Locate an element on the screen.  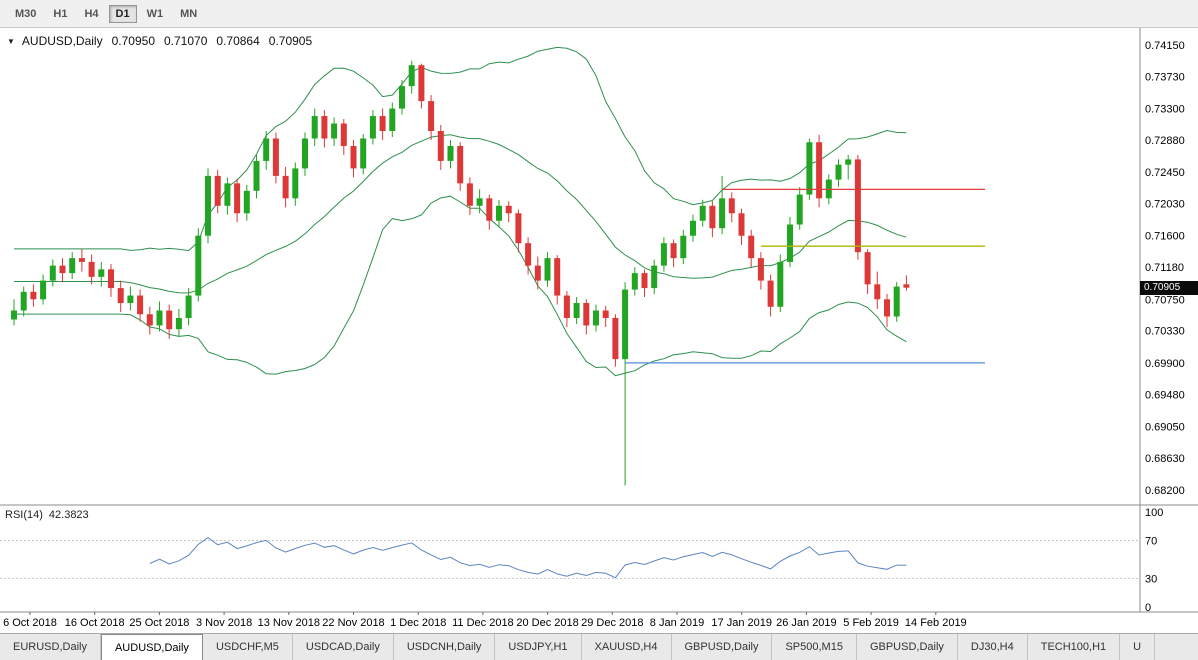
timeframe-button-h1: H1 is located at coordinates (60, 14).